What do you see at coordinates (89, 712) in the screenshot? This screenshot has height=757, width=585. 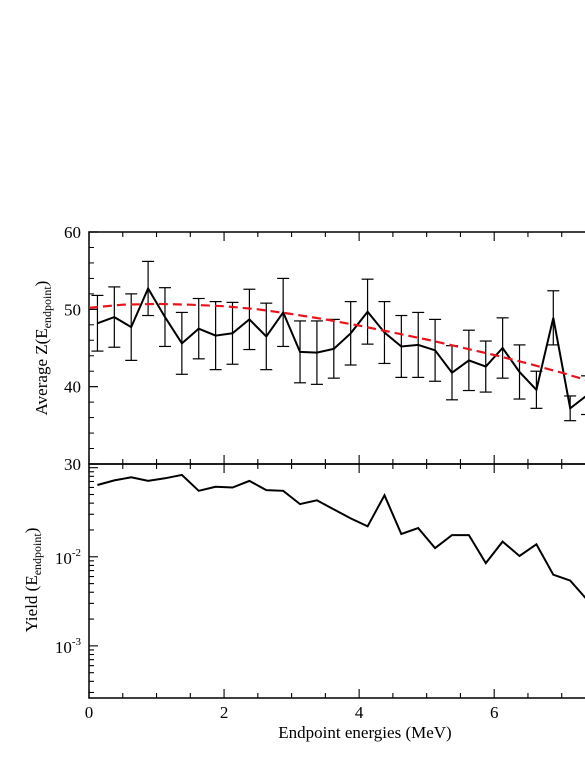 I see `x-tick-label: 0` at bounding box center [89, 712].